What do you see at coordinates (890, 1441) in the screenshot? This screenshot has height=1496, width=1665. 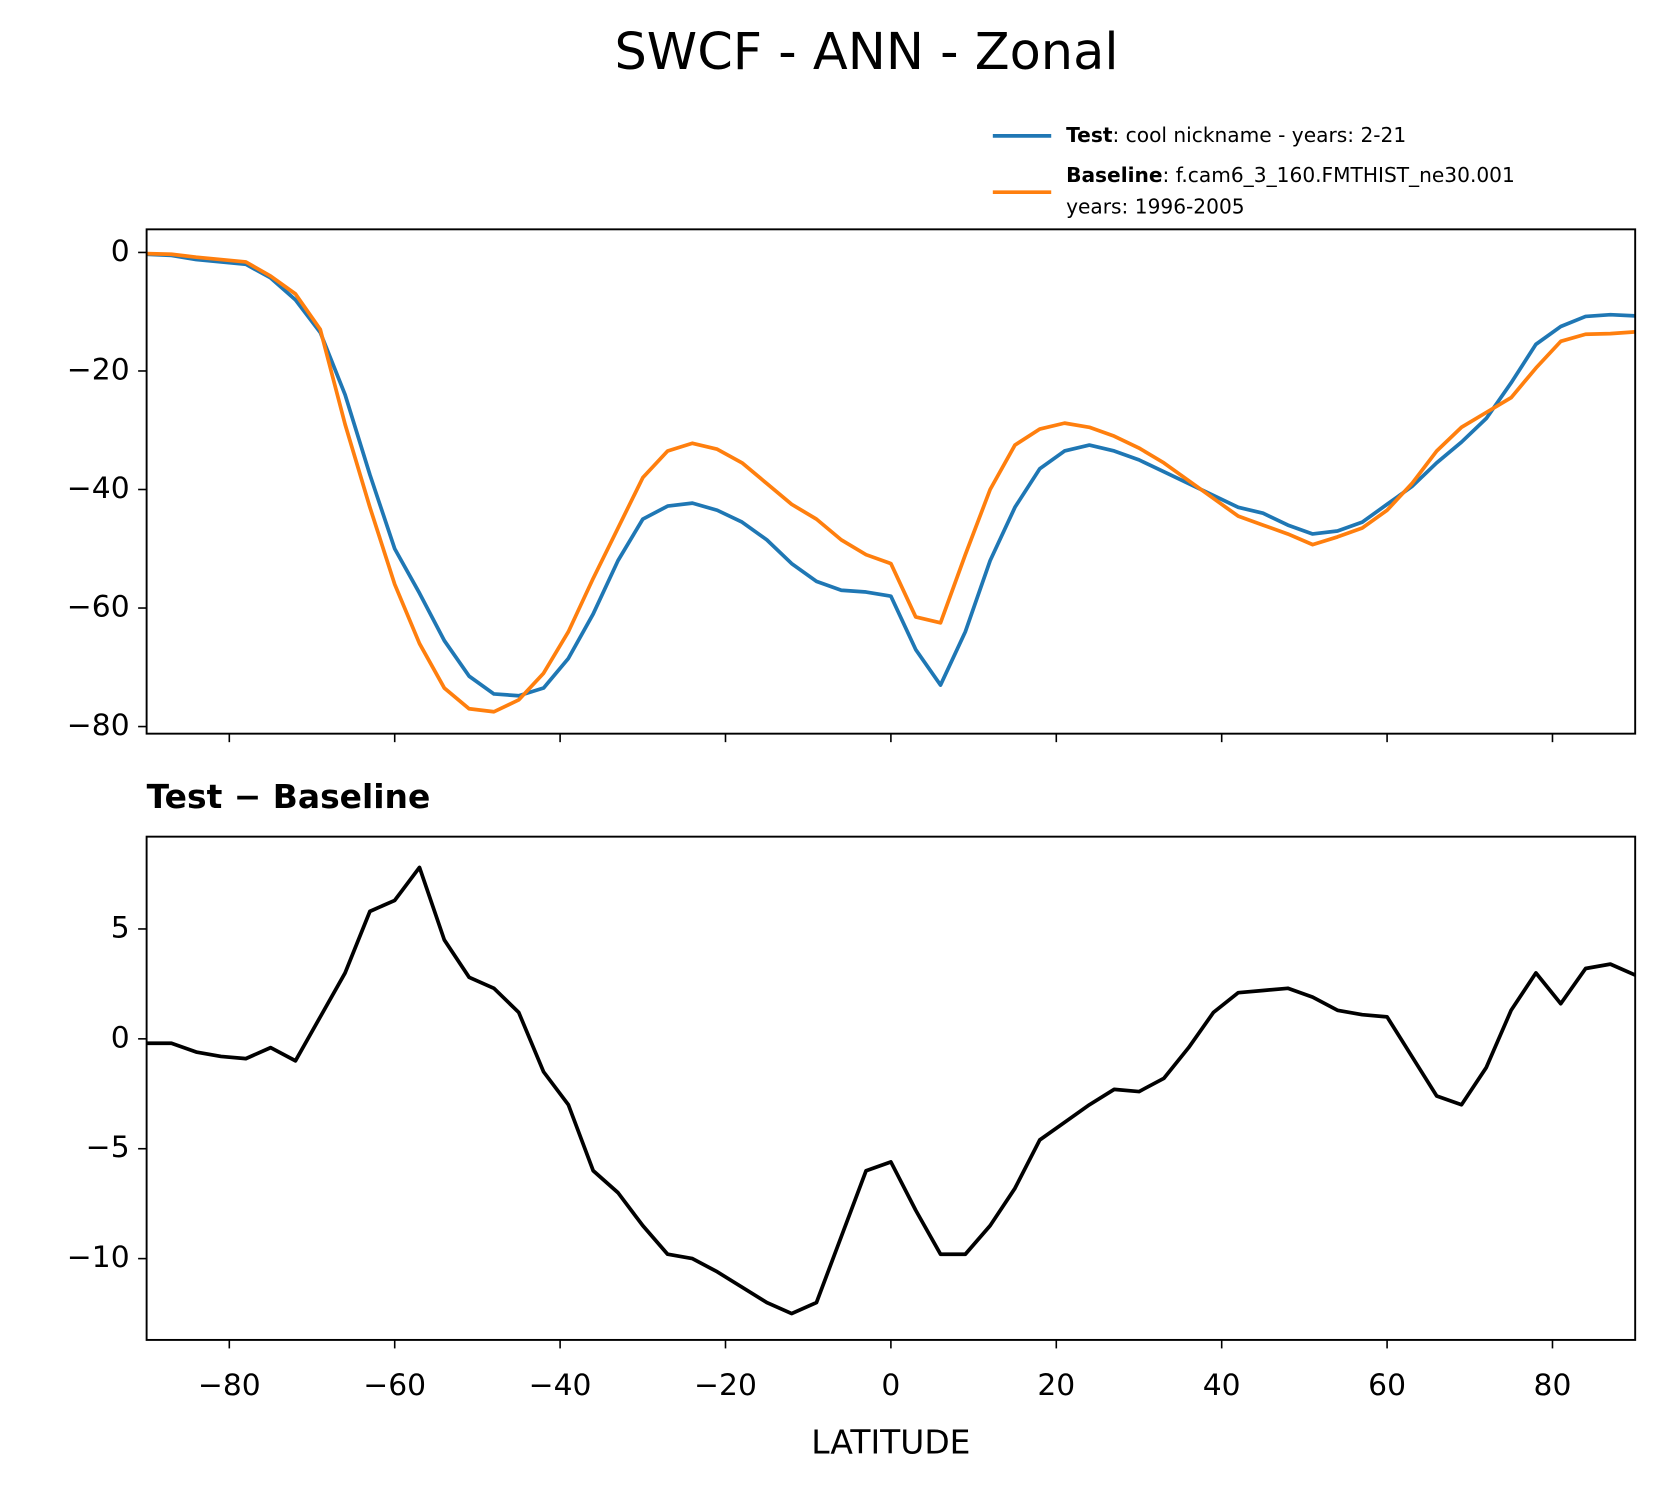 I see `x-axis-label: LATITUDE` at bounding box center [890, 1441].